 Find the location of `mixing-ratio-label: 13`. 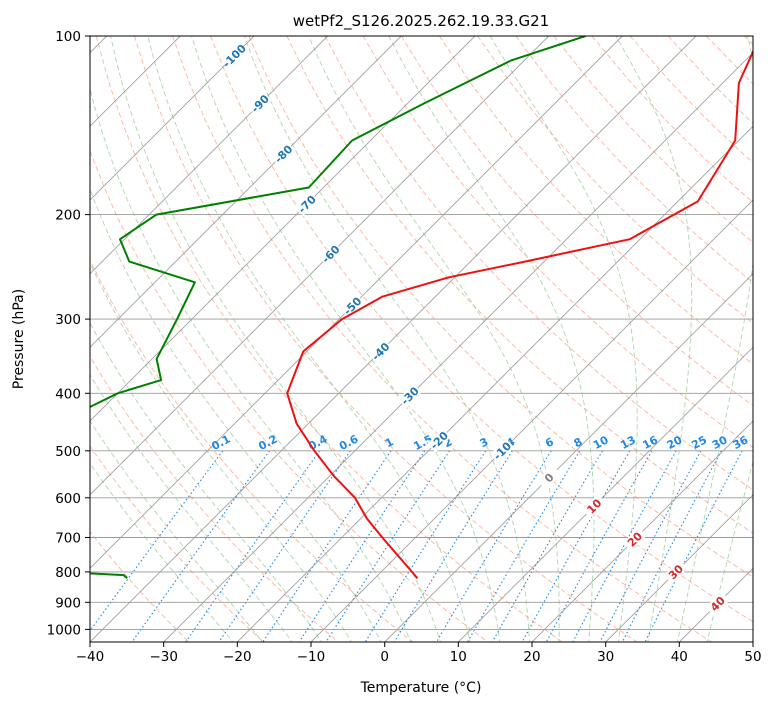

mixing-ratio-label: 13 is located at coordinates (628, 442).